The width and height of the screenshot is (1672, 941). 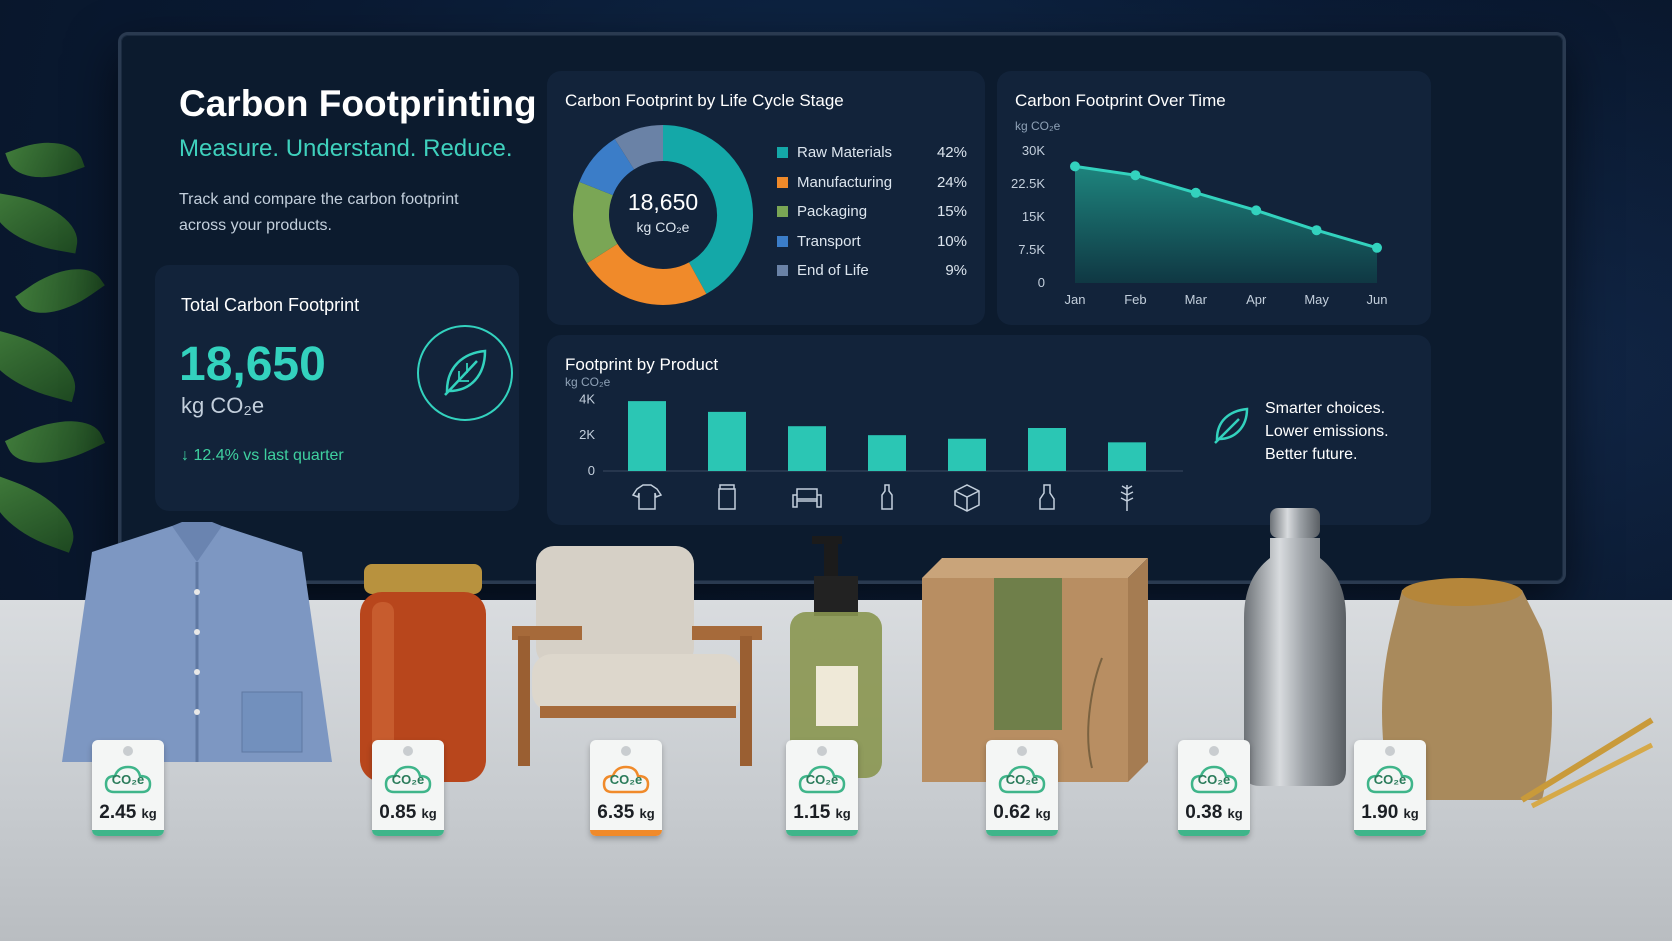 What do you see at coordinates (1295, 647) in the screenshot?
I see `steel-bottle-product` at bounding box center [1295, 647].